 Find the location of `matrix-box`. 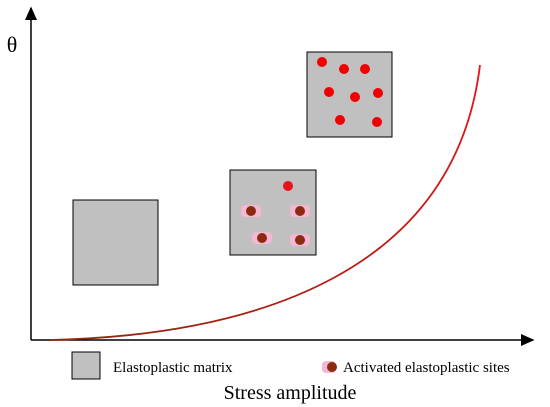

matrix-box is located at coordinates (115, 242).